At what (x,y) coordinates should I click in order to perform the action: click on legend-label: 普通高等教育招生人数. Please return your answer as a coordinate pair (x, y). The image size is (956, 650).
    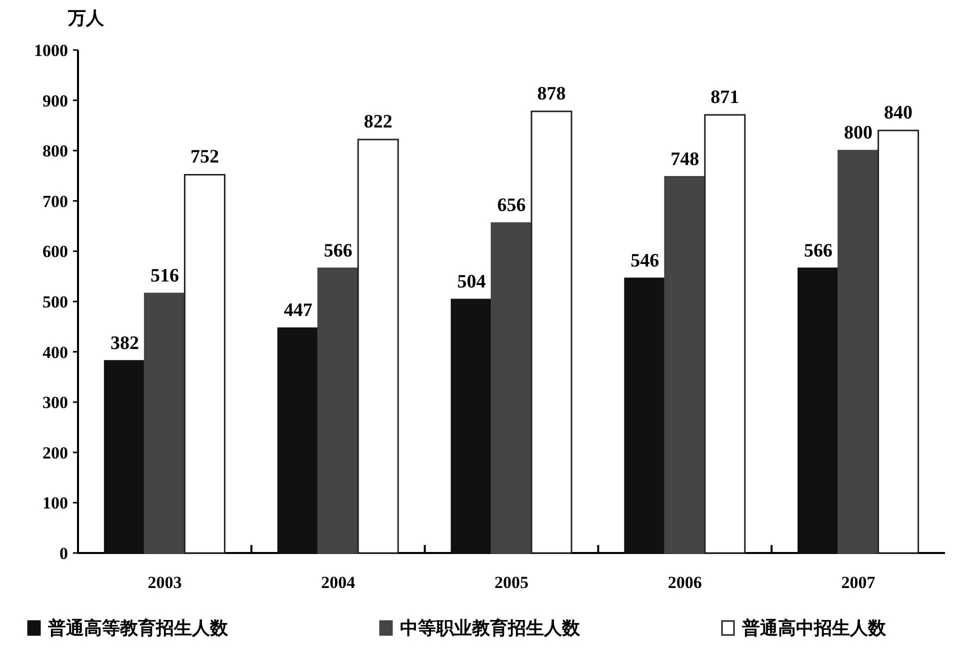
    Looking at the image, I should click on (138, 627).